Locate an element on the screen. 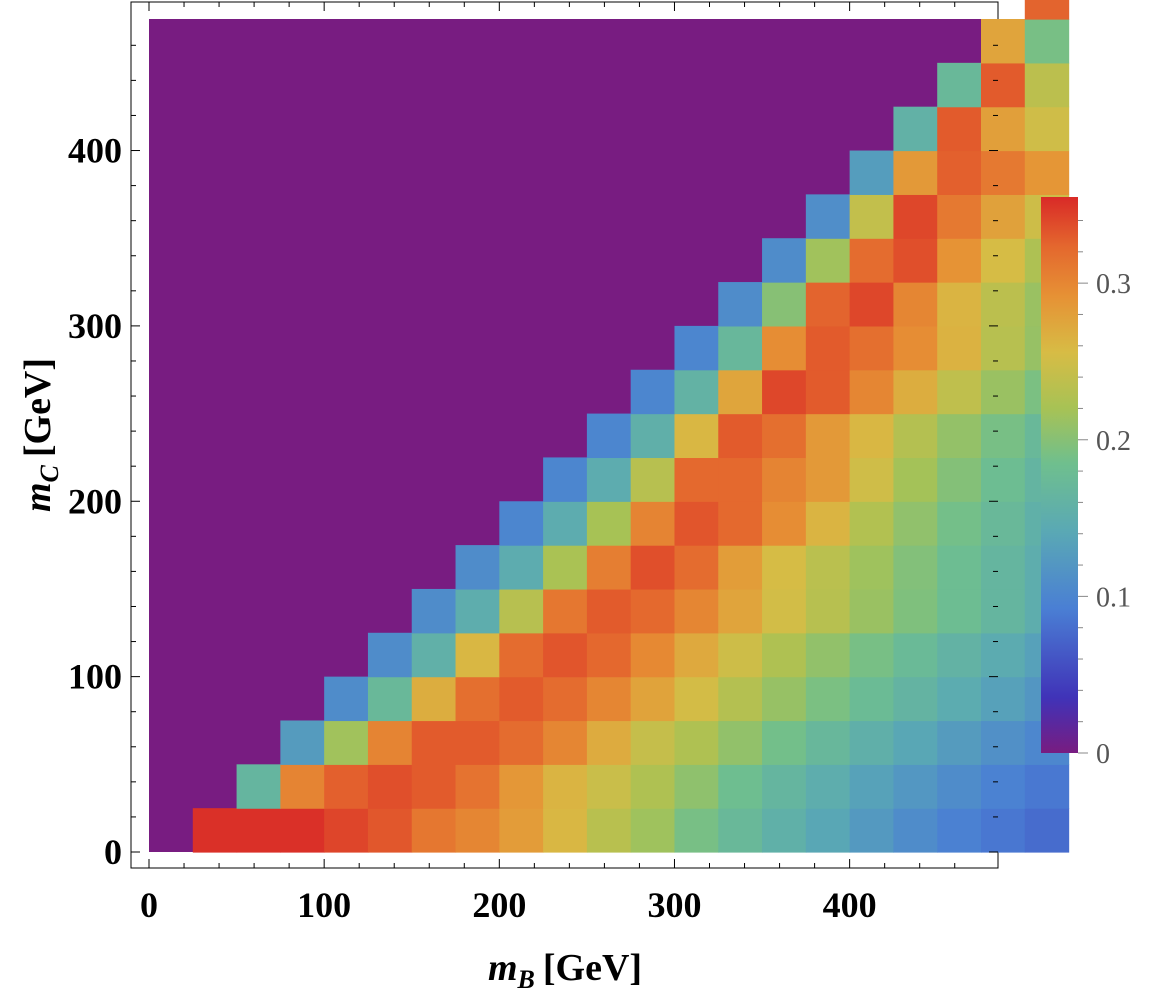  colorbar-ticks is located at coordinates (1083, 486).